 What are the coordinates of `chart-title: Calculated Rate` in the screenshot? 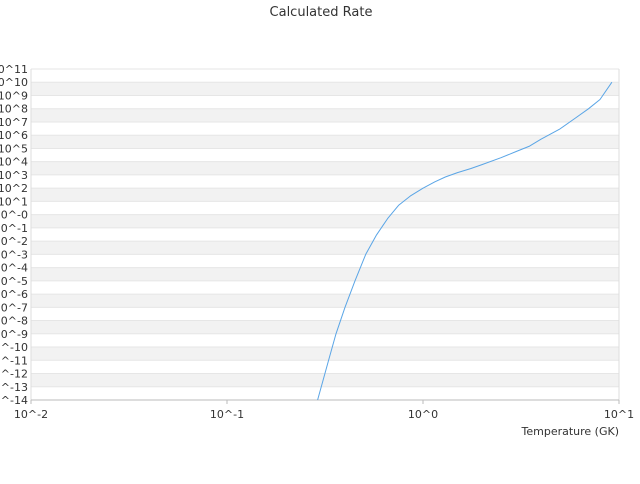 It's located at (321, 12).